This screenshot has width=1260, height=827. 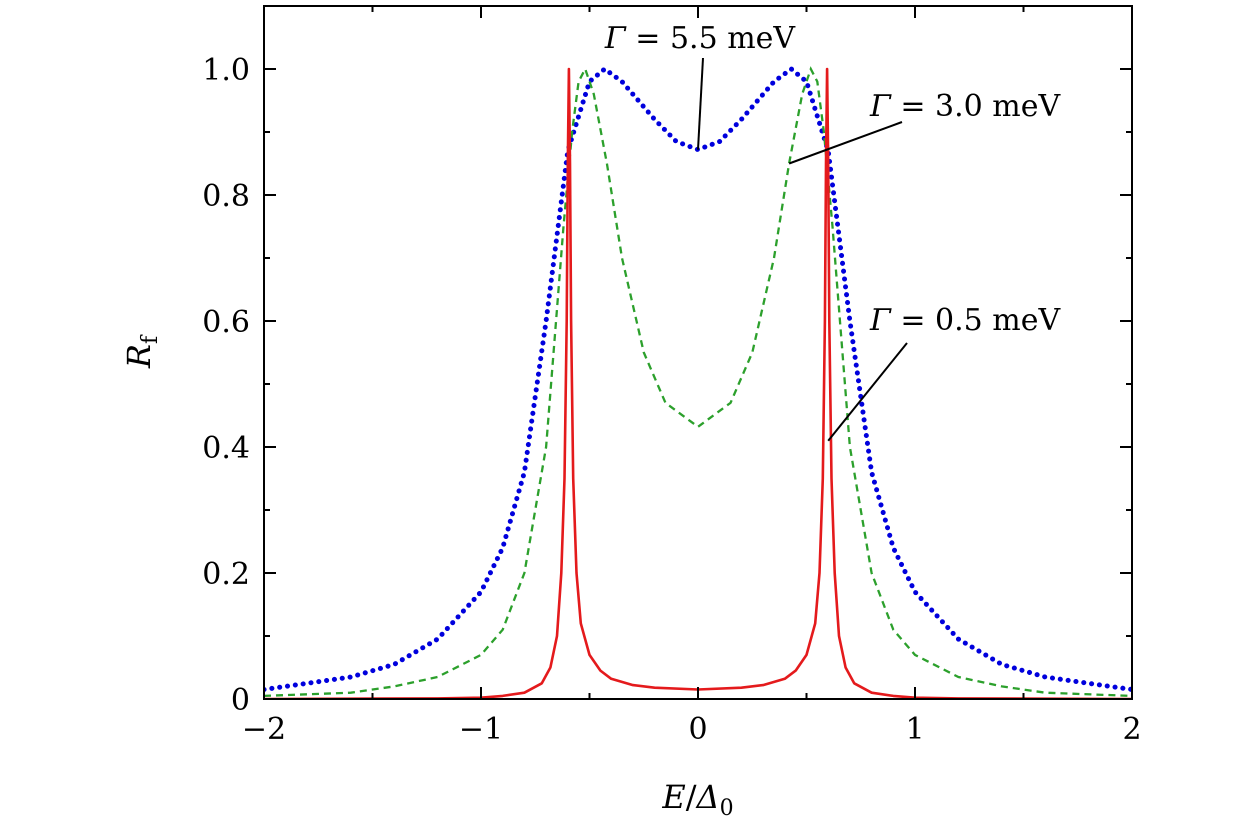 What do you see at coordinates (914, 729) in the screenshot?
I see `x-tick-label: 1` at bounding box center [914, 729].